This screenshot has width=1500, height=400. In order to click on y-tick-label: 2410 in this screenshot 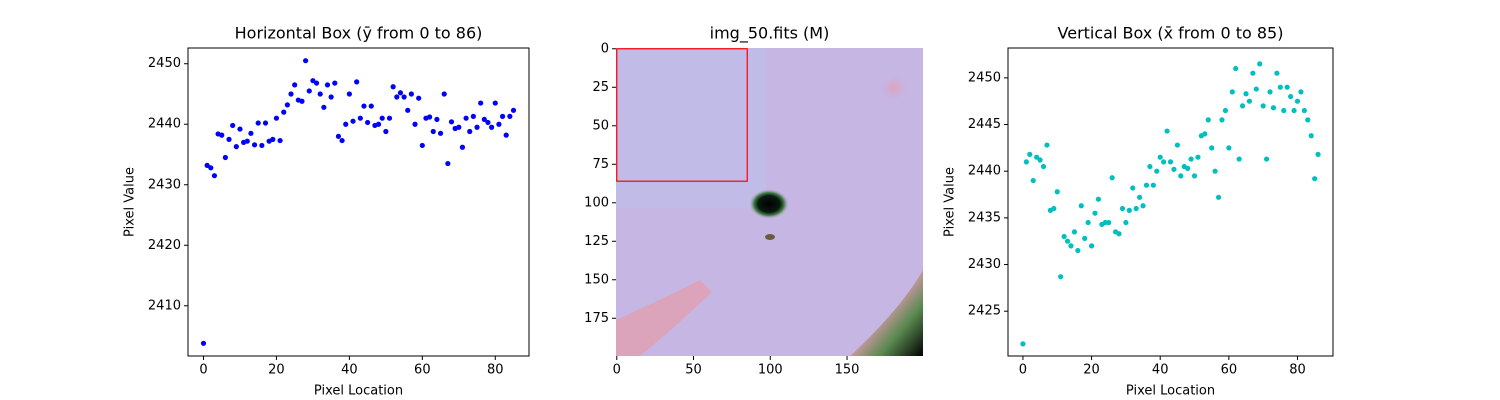, I will do `click(164, 305)`.